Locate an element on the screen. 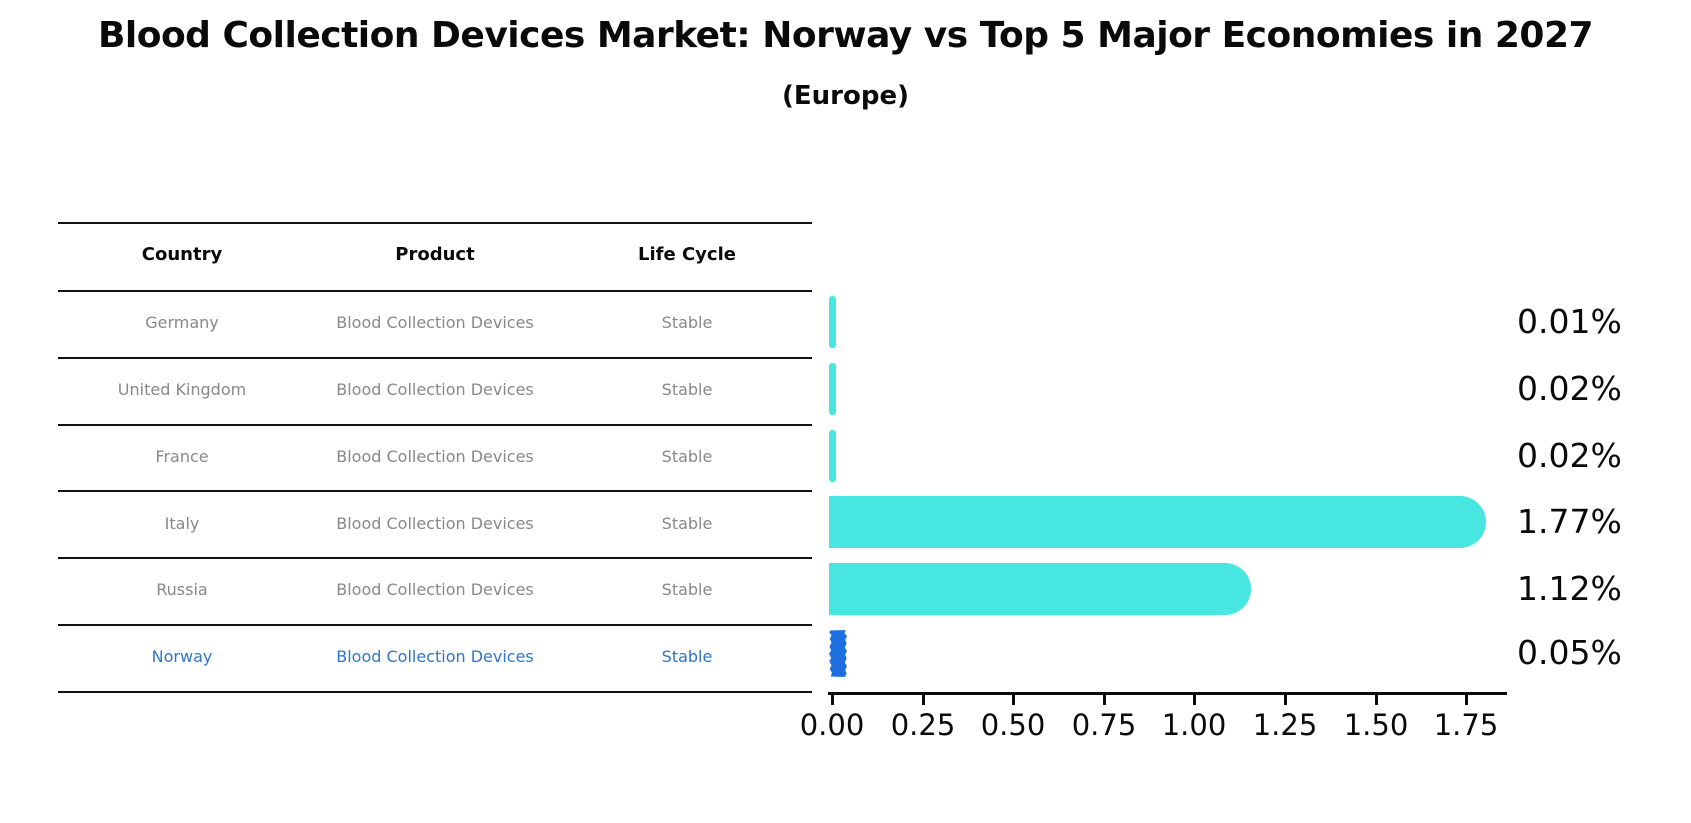 Image resolution: width=1691 pixels, height=823 pixels. value-label-united-kingdom: 0.02% is located at coordinates (1569, 388).